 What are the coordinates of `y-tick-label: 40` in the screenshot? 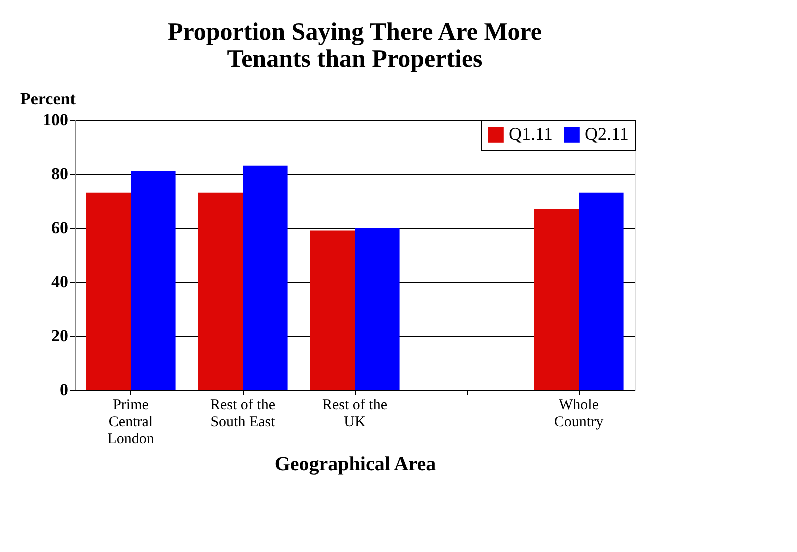 It's located at (60, 282).